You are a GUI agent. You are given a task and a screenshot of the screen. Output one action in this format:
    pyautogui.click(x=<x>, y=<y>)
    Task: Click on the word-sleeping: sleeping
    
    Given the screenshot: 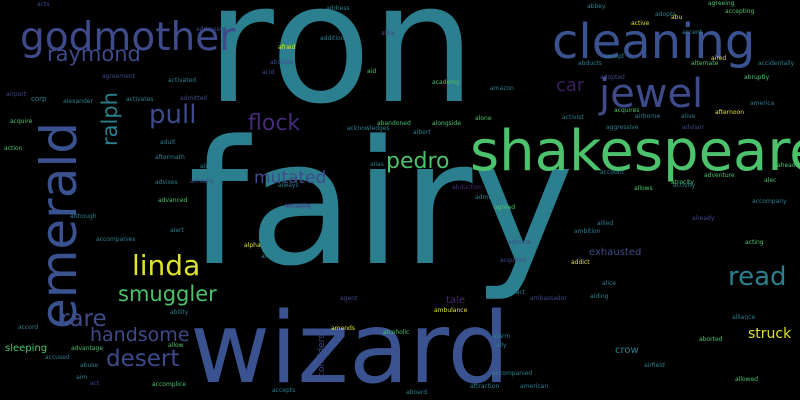 What is the action you would take?
    pyautogui.click(x=26, y=348)
    